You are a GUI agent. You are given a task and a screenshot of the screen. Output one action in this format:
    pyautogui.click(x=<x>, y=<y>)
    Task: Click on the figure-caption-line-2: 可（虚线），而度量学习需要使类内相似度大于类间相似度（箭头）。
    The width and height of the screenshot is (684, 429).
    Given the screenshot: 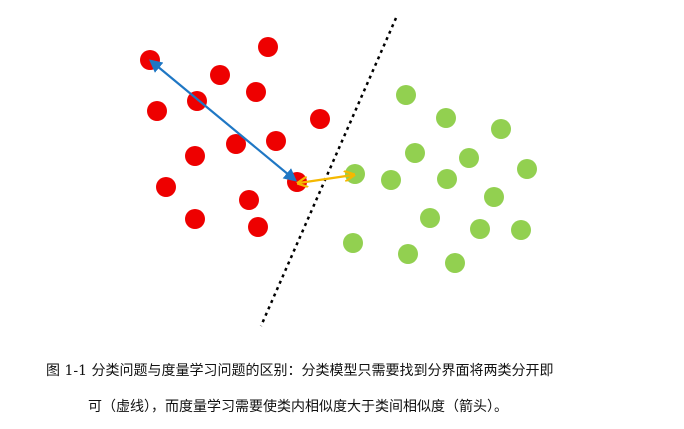 What is the action you would take?
    pyautogui.click(x=298, y=407)
    